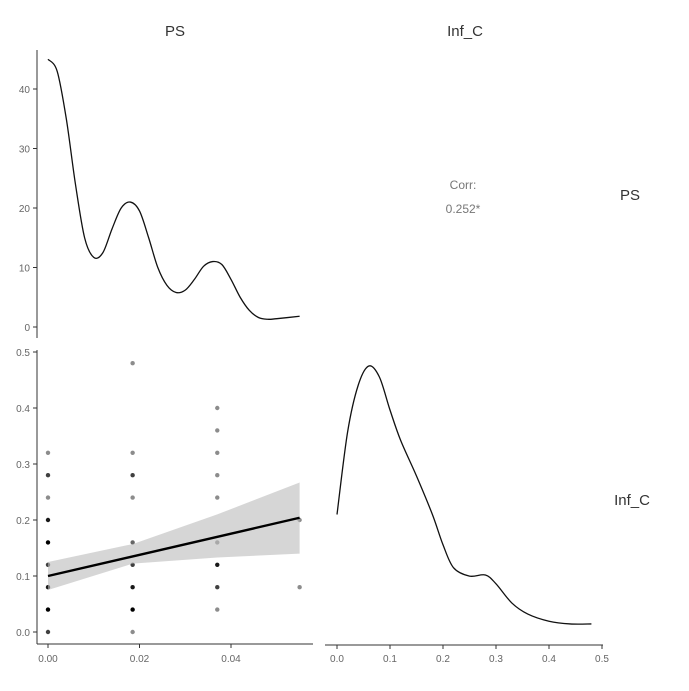 The width and height of the screenshot is (689, 691). Describe the element at coordinates (630, 195) in the screenshot. I see `row-label-ps: PS` at that location.